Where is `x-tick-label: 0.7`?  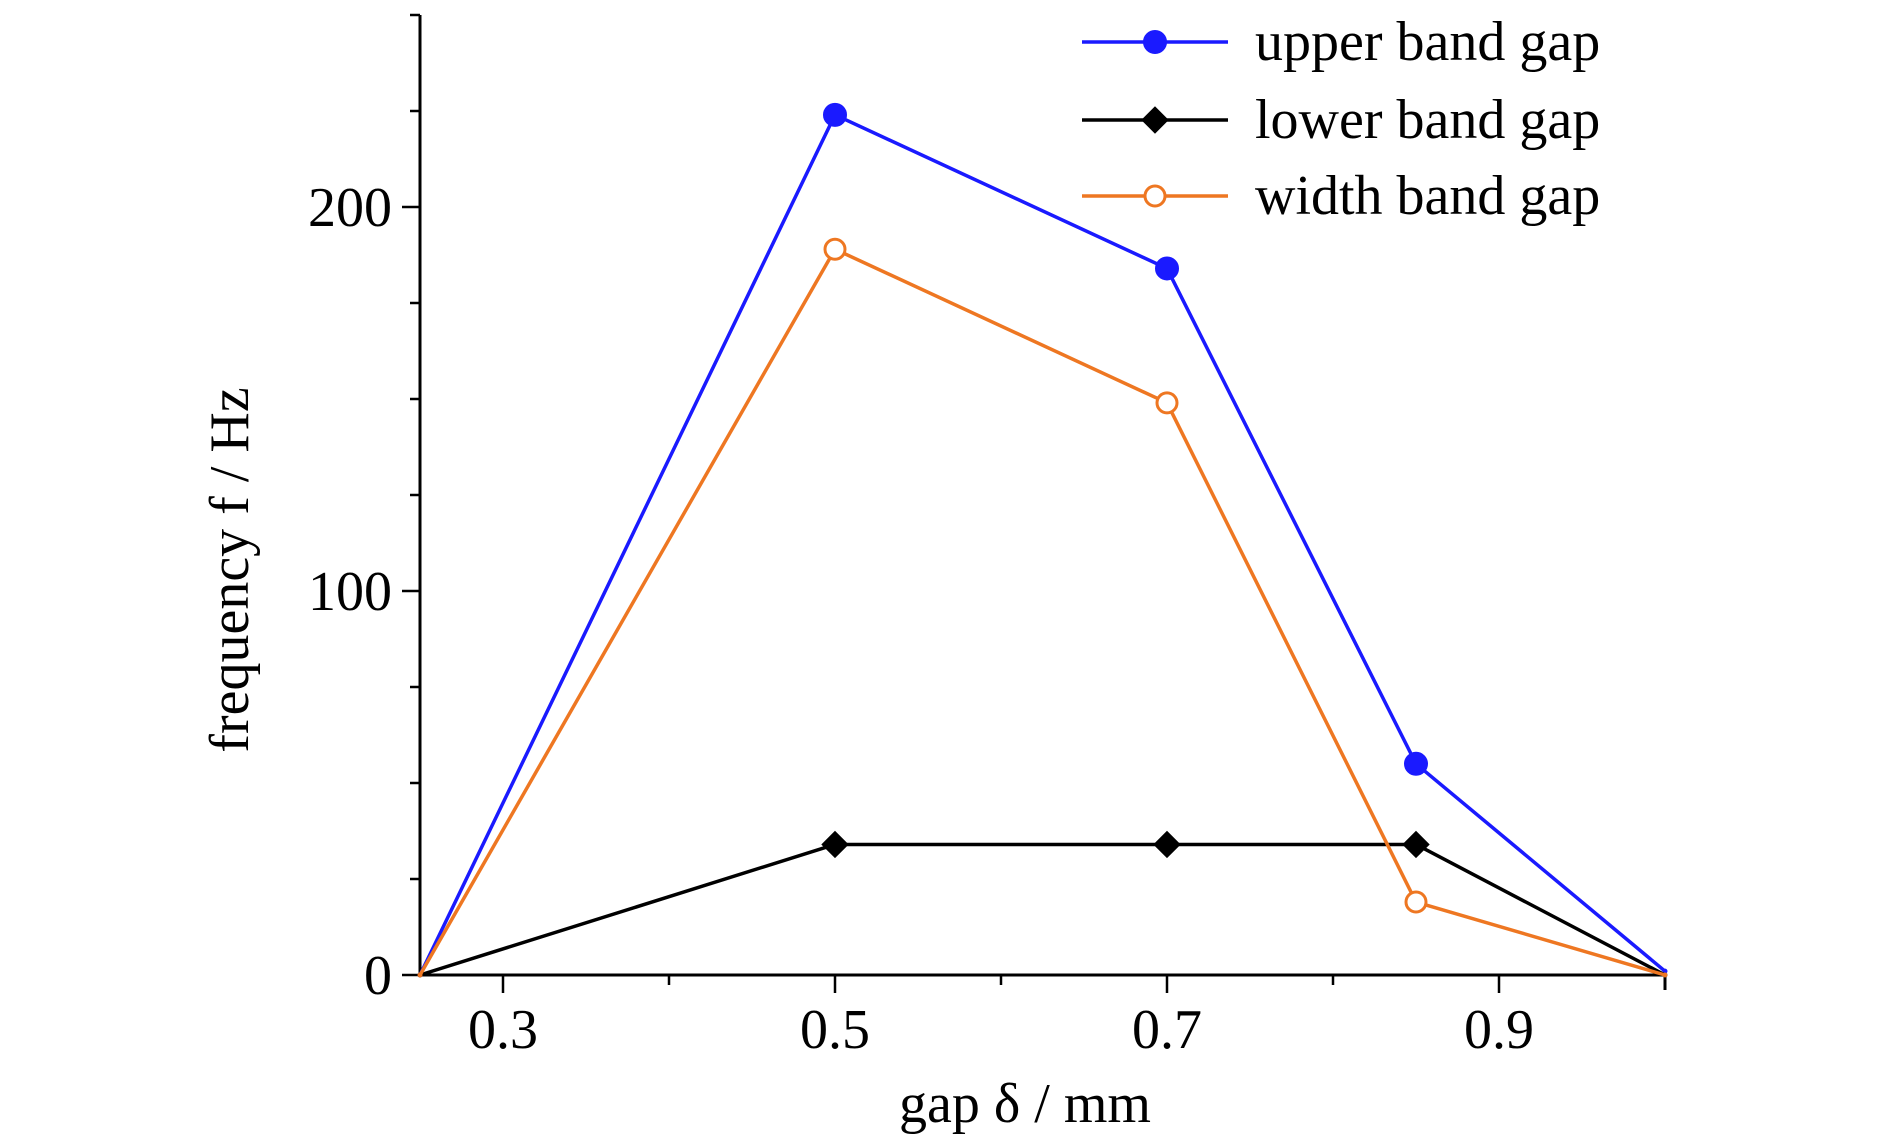
x-tick-label: 0.7 is located at coordinates (1167, 1030).